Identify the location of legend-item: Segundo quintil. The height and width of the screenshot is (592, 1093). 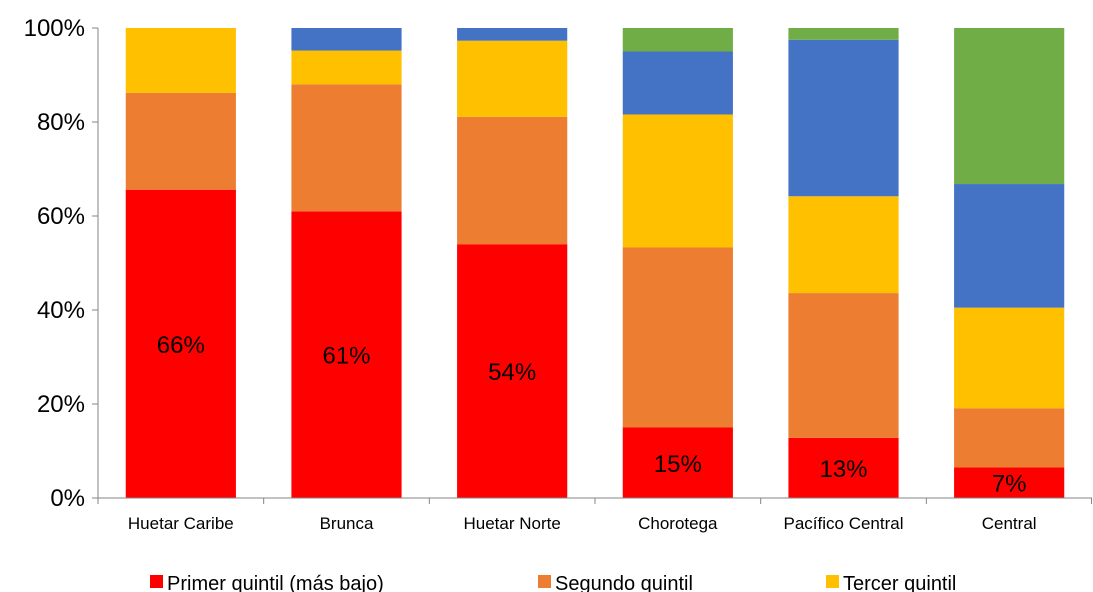
(615, 582).